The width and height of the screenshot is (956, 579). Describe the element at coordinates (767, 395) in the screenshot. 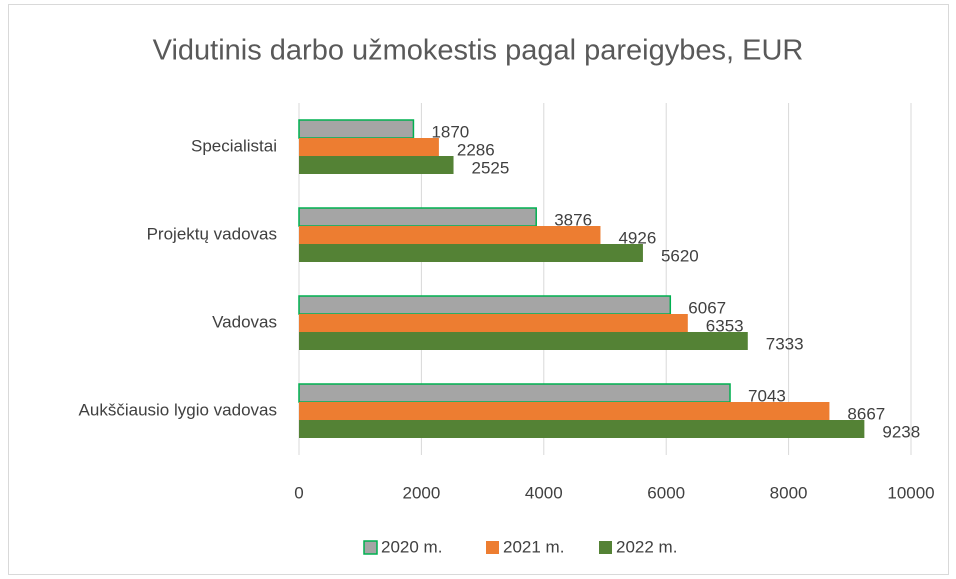

I see `data-label: 7043` at that location.